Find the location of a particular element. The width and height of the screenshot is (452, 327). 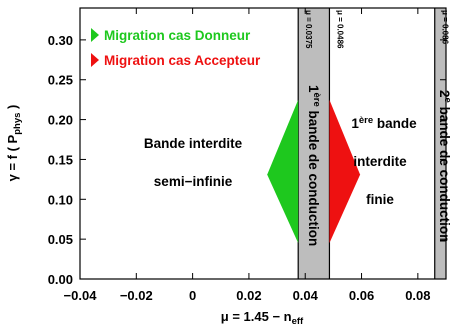

y-tick-label-6: 0.30 is located at coordinates (60, 40).